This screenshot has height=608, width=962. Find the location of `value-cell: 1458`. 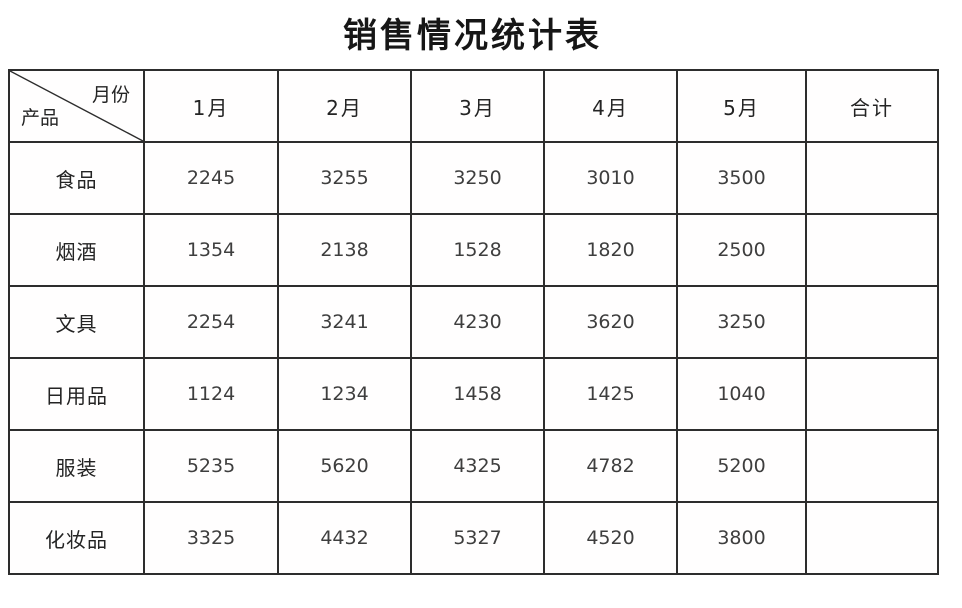

value-cell: 1458 is located at coordinates (477, 394).